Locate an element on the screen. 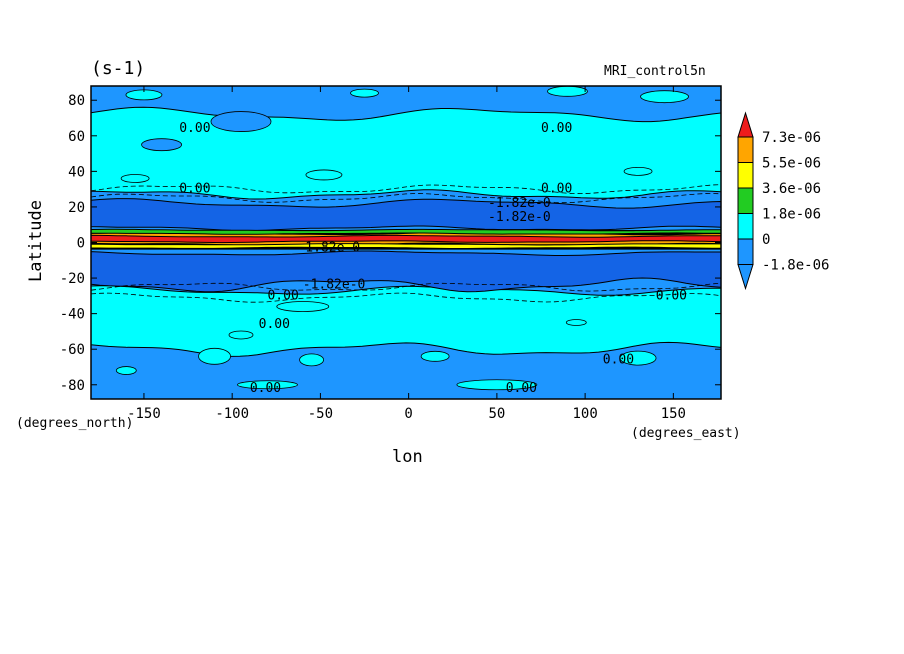  y-tick-label: -80 is located at coordinates (72, 386).